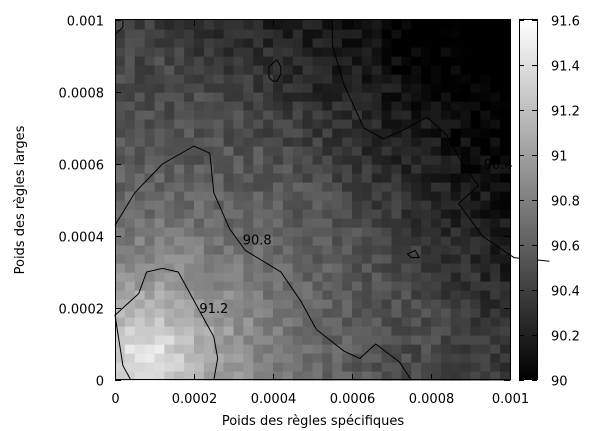 Image resolution: width=591 pixels, height=431 pixels. I want to click on colorbar-tick-label: 91.6, so click(565, 22).